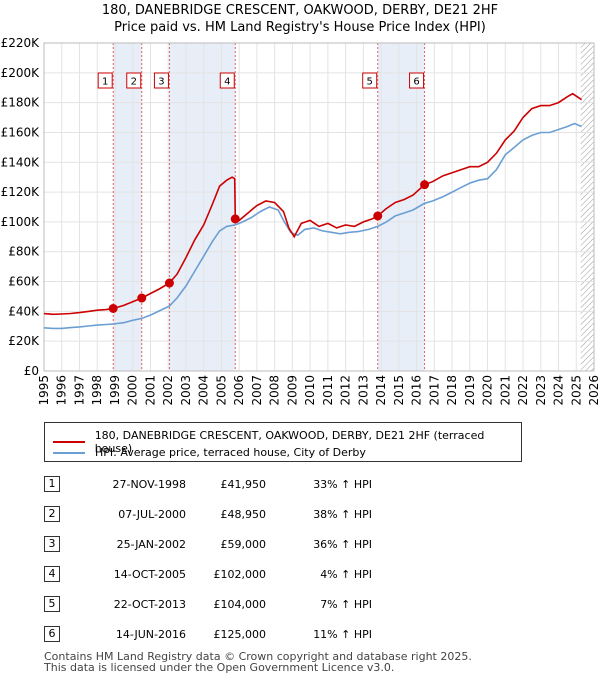 The image size is (600, 680). Describe the element at coordinates (24, 252) in the screenshot. I see `y-tick-label: £80K` at that location.